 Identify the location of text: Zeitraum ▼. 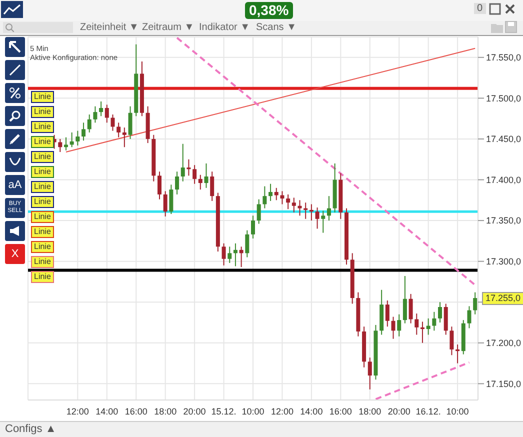
(168, 27).